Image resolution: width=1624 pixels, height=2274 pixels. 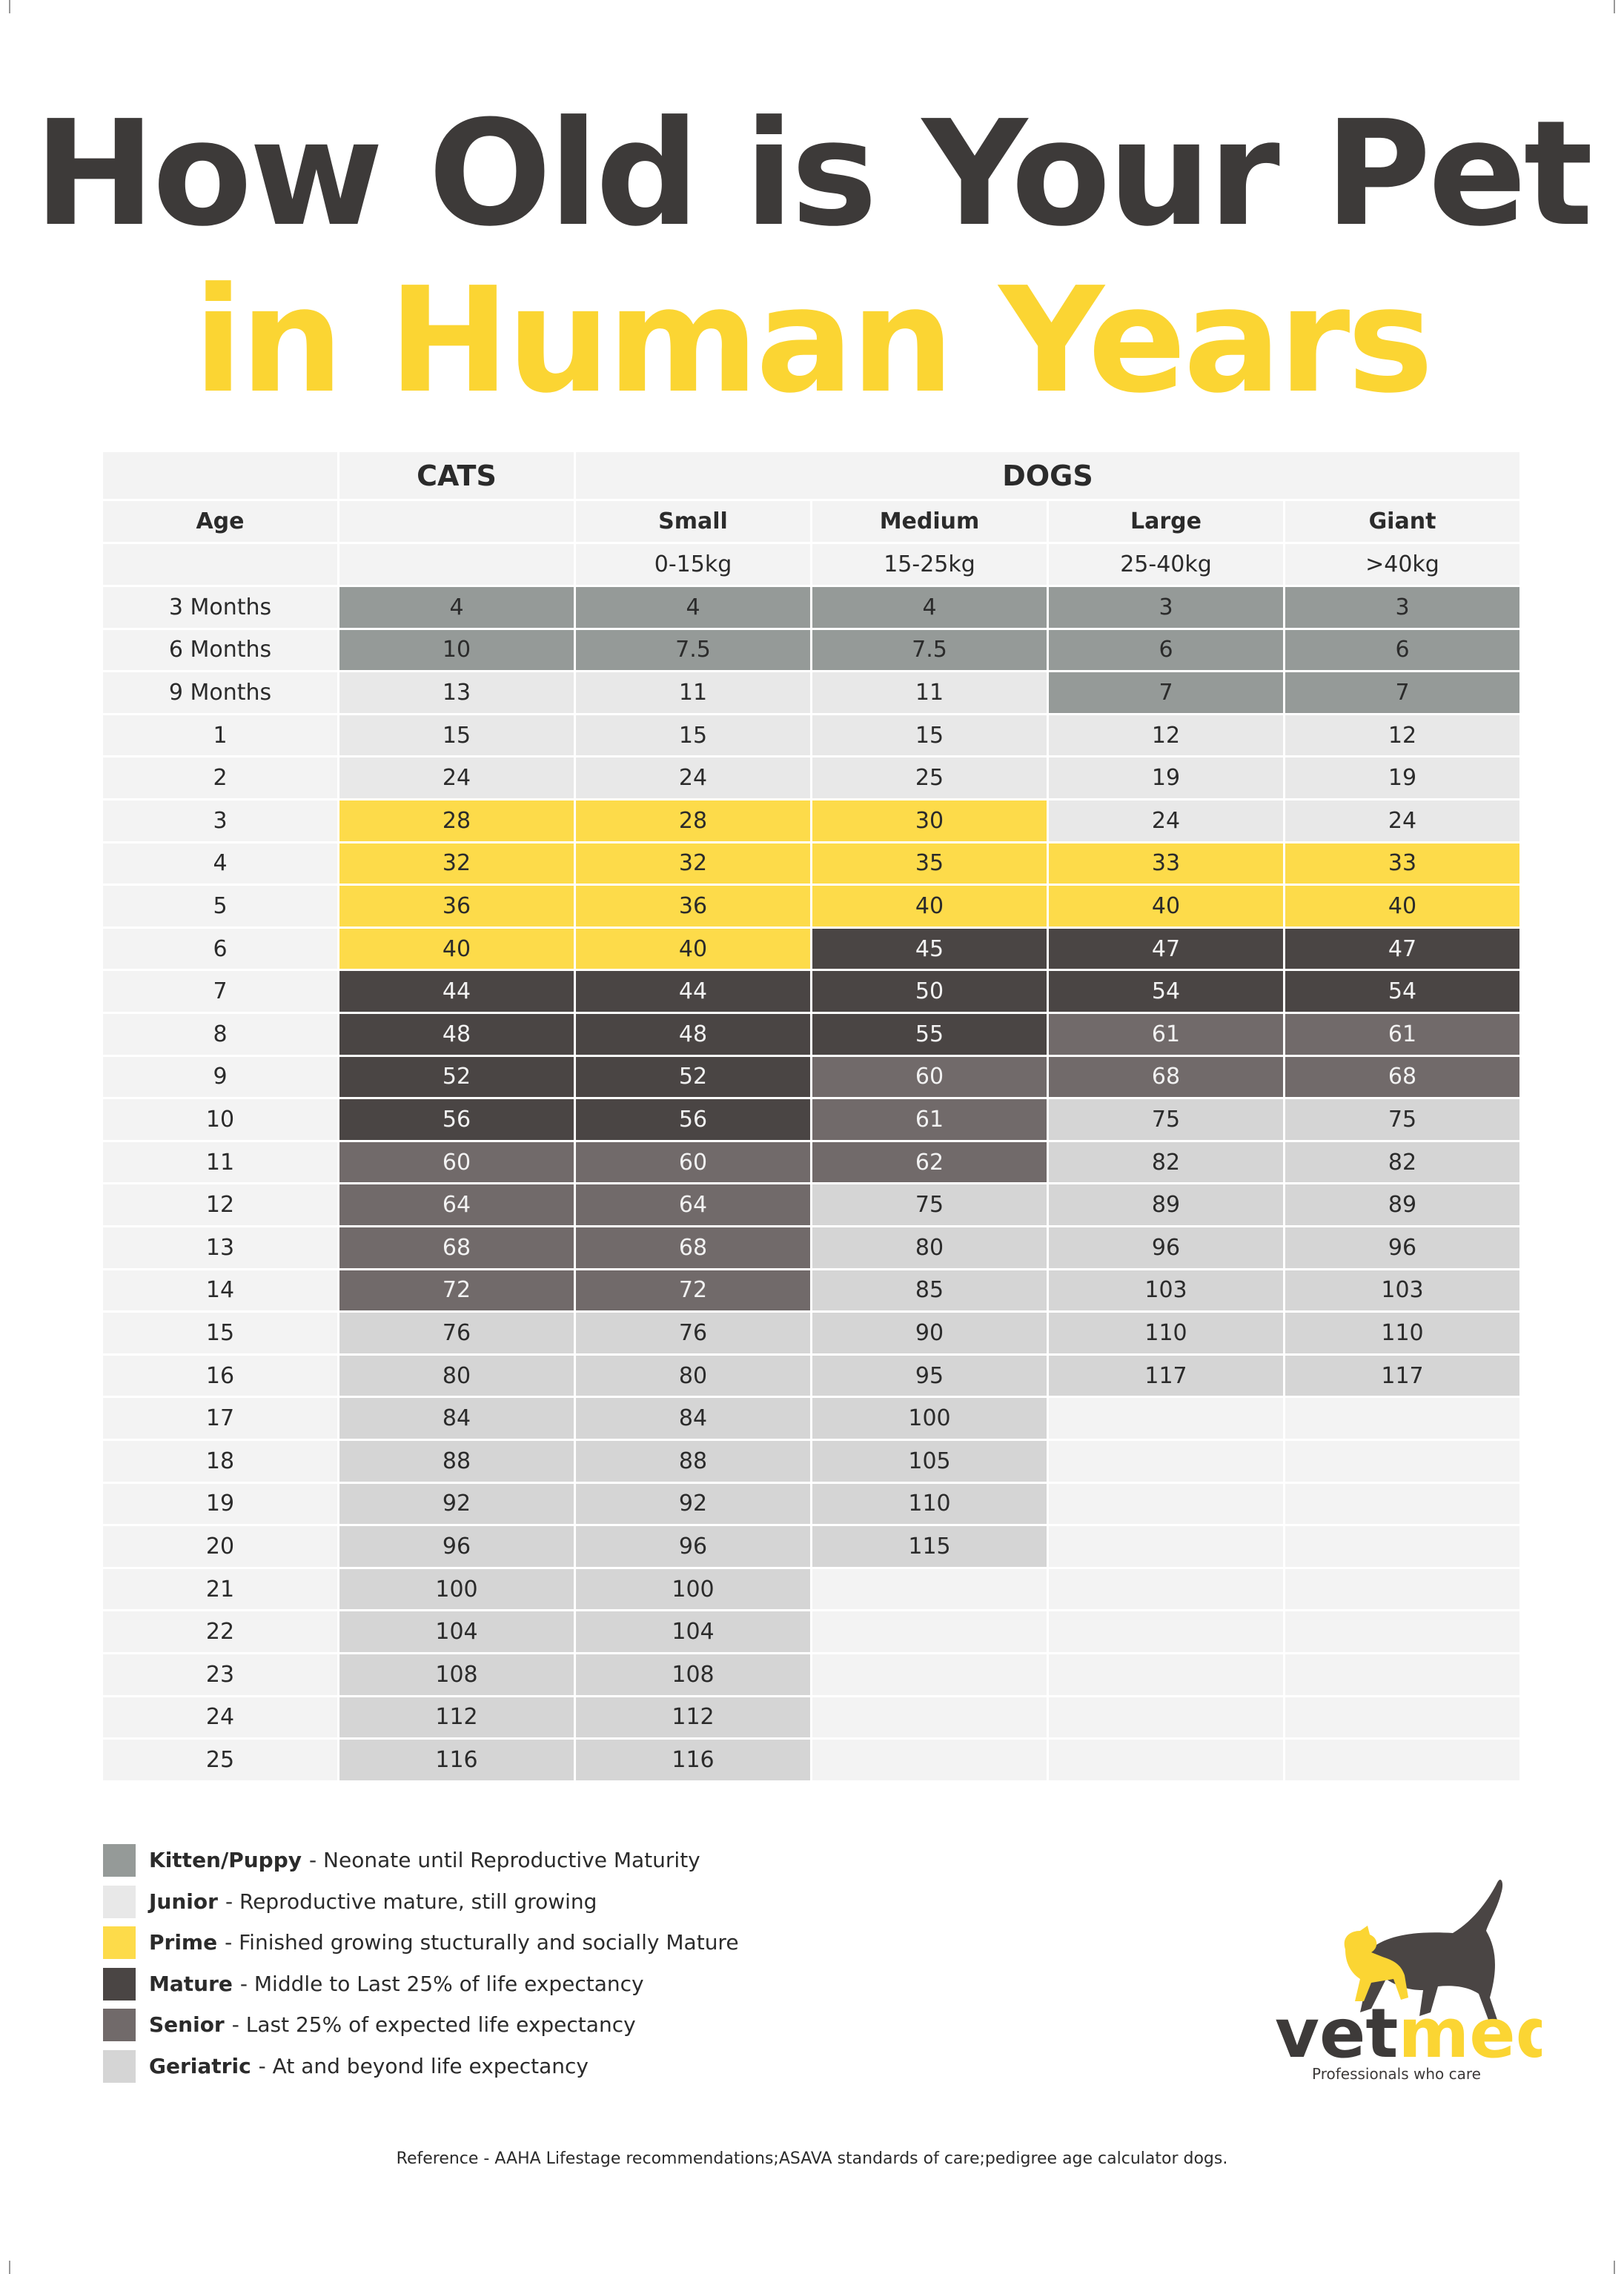 What do you see at coordinates (457, 1334) in the screenshot?
I see `age-value: 76` at bounding box center [457, 1334].